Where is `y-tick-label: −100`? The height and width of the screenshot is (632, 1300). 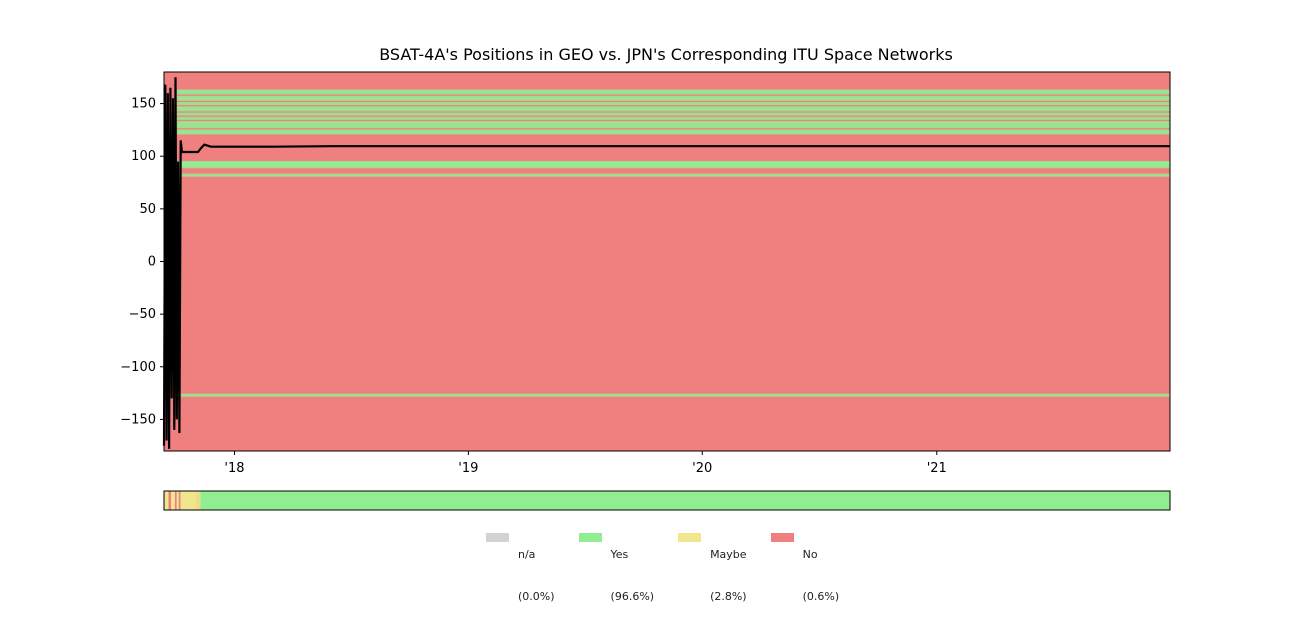
y-tick-label: −100 is located at coordinates (138, 367).